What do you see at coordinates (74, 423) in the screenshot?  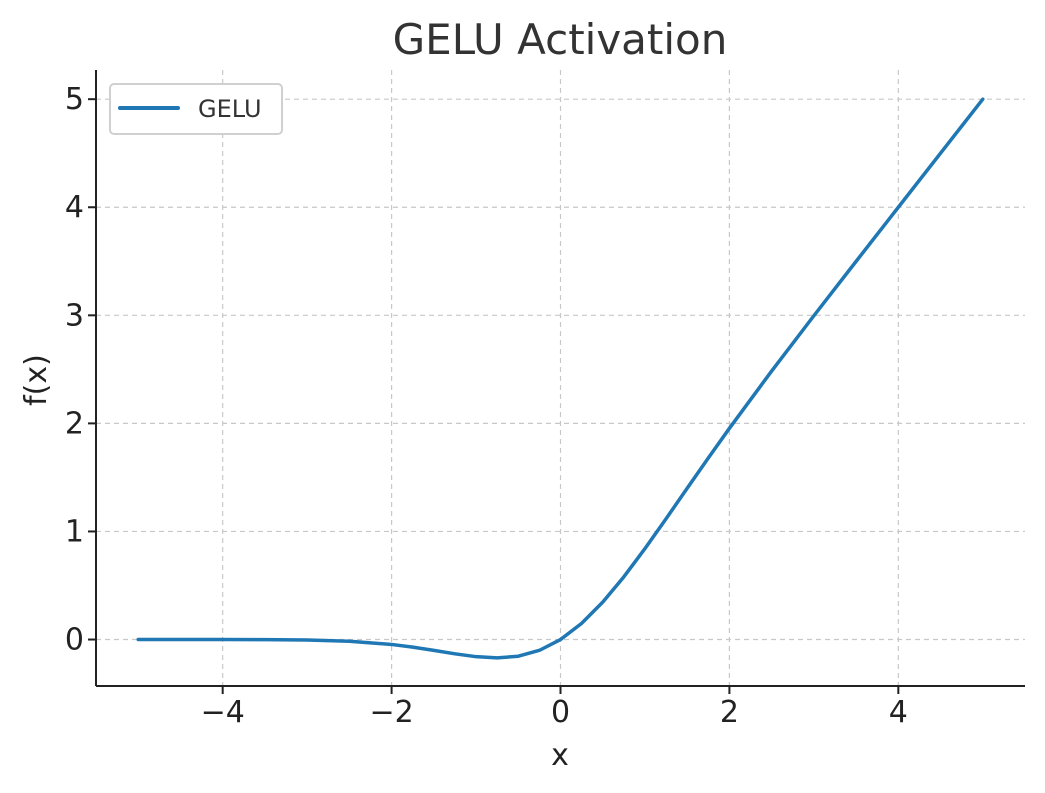 I see `y-tick-label: 2` at bounding box center [74, 423].